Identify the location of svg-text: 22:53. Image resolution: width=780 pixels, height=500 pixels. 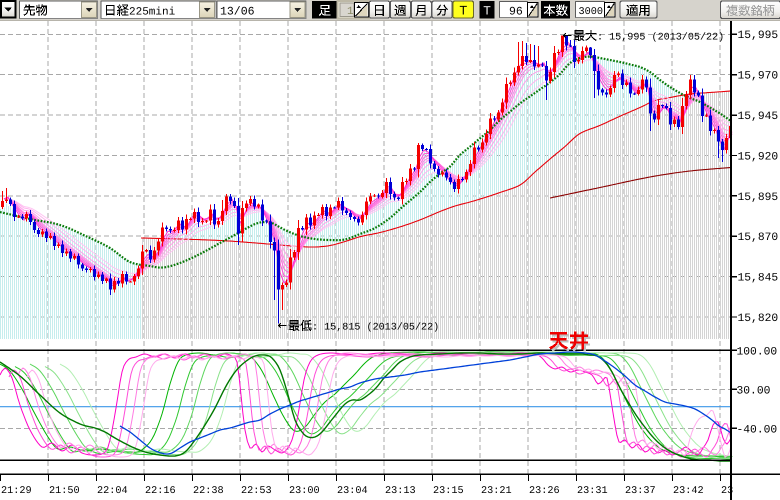
(256, 491).